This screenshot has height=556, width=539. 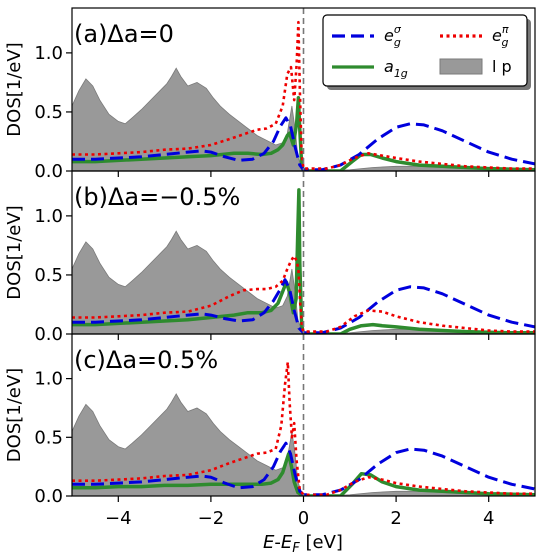 What do you see at coordinates (157, 197) in the screenshot?
I see `panel-label-2: (b)Δa=−0.5%` at bounding box center [157, 197].